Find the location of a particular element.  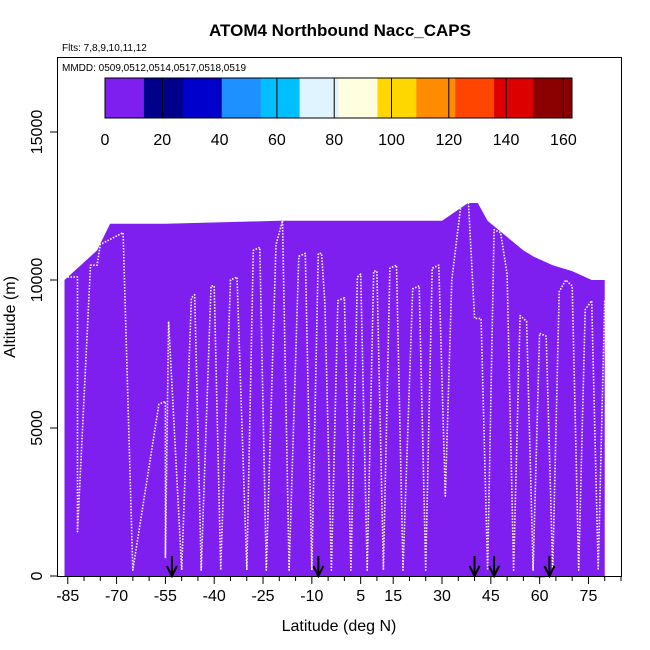

x-axis-label: Latitude (deg N) is located at coordinates (339, 626).